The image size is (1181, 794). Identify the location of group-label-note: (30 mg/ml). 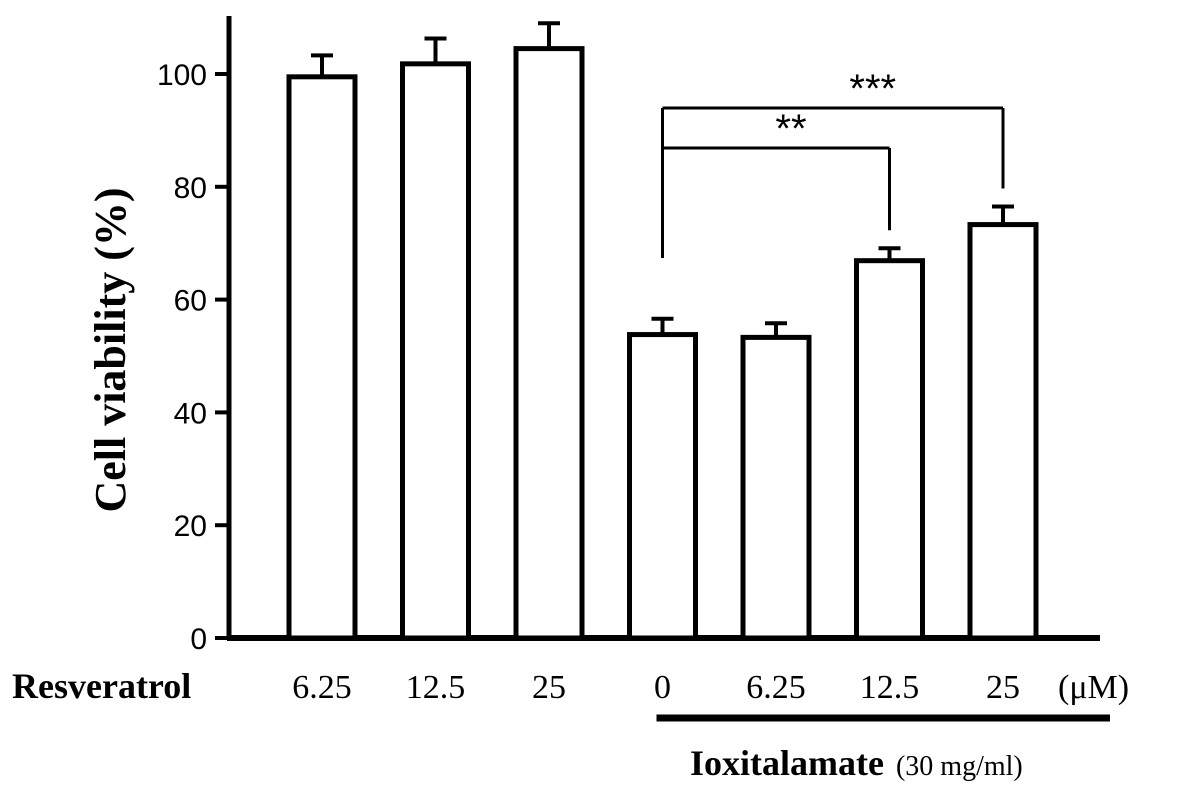
(959, 766).